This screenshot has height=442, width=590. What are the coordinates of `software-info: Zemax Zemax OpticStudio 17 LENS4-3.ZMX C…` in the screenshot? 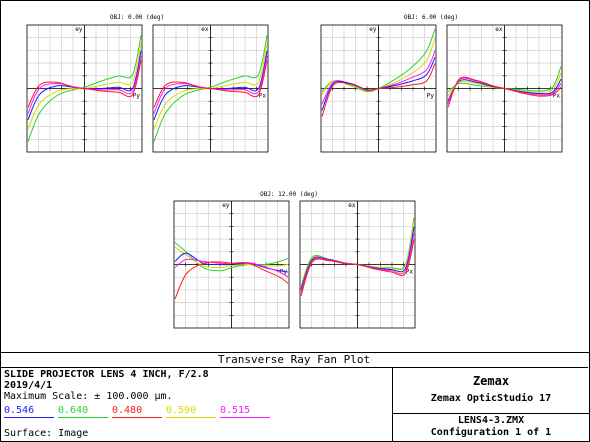 It's located at (490, 405).